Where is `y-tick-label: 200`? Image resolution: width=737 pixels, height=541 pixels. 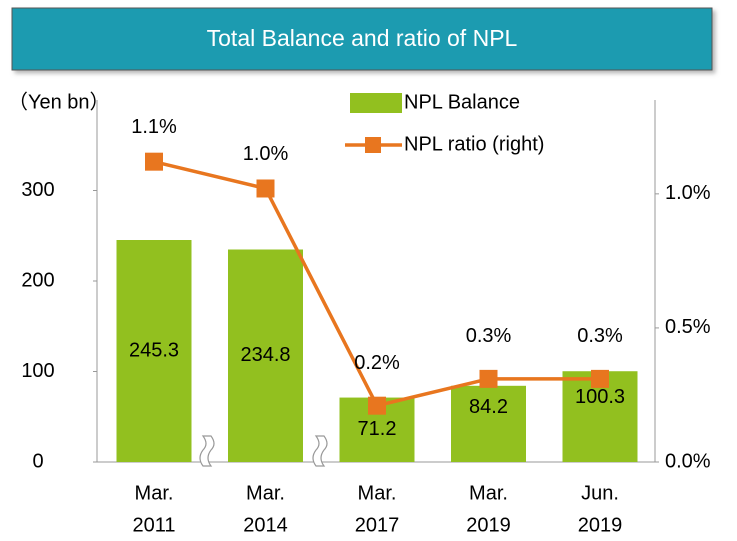 y-tick-label: 200 is located at coordinates (37, 280).